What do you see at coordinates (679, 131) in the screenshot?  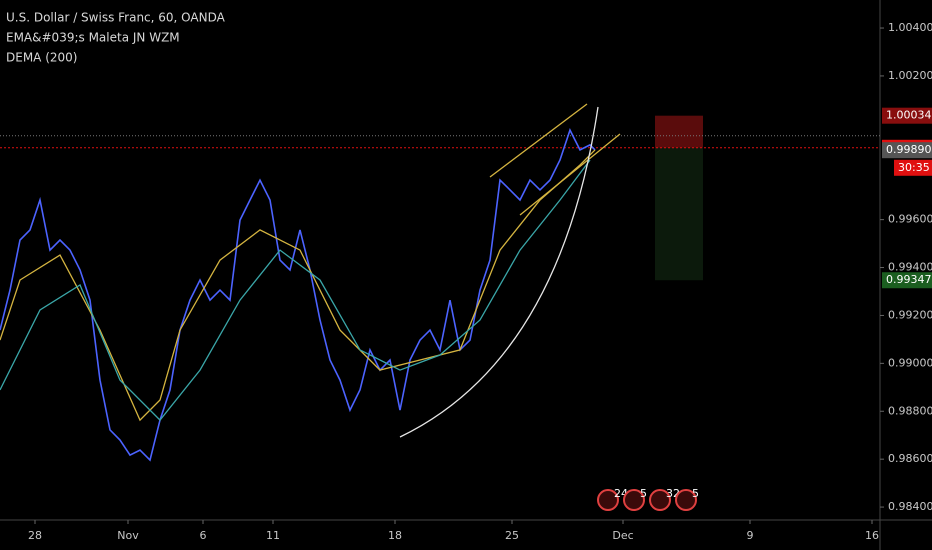 I see `stop-zone` at bounding box center [679, 131].